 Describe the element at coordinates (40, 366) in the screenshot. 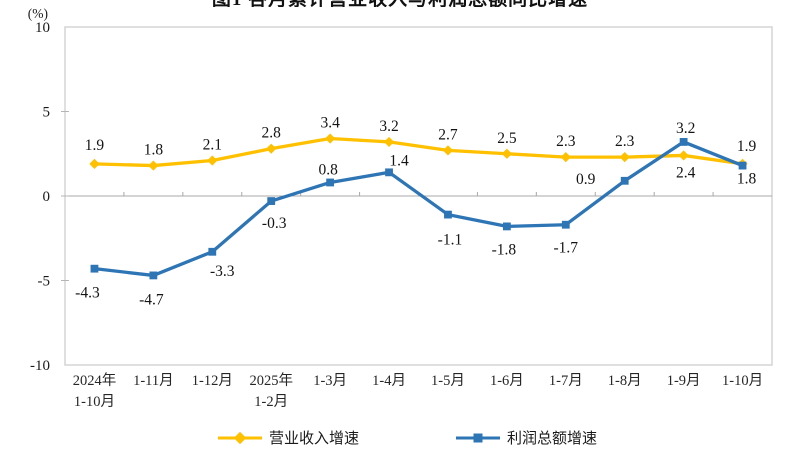

I see `y-tick-label: -10` at that location.